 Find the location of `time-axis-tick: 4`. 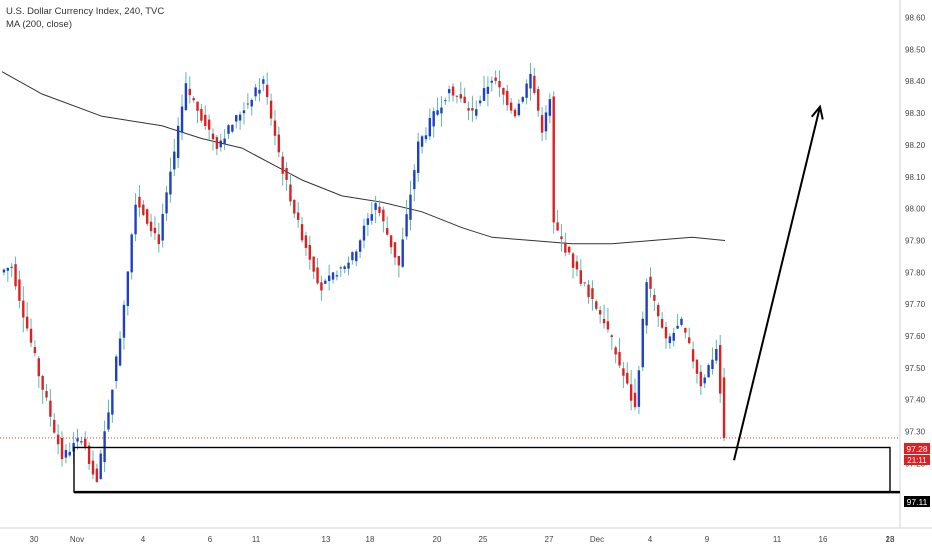

time-axis-tick: 4 is located at coordinates (650, 539).